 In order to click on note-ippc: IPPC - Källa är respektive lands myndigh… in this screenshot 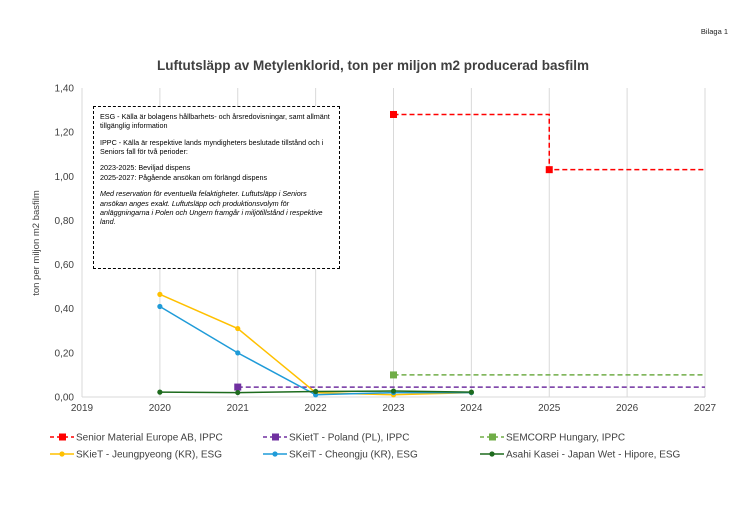, I will do `click(212, 147)`.